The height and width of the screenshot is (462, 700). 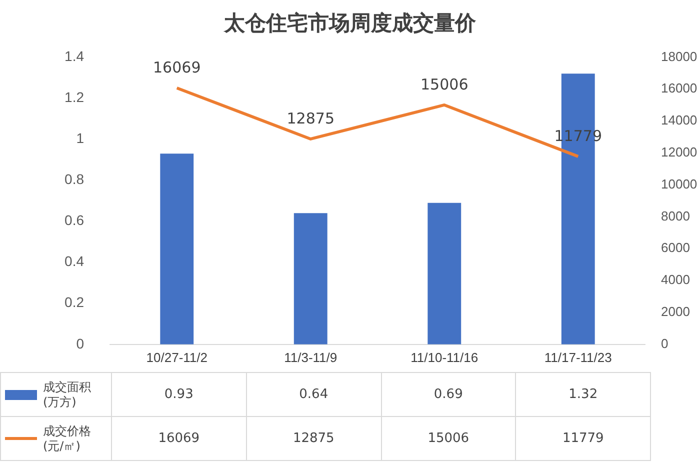 I want to click on data-label: 1.32, so click(x=583, y=394).